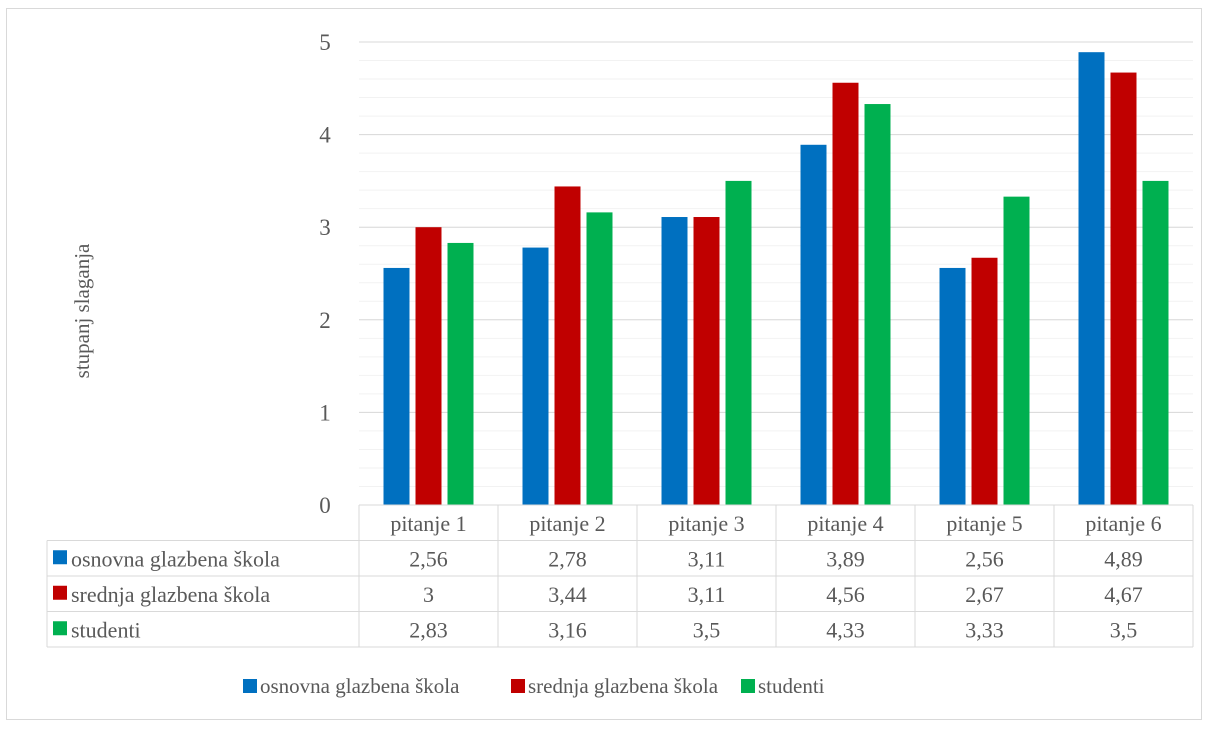  What do you see at coordinates (791, 686) in the screenshot?
I see `legend-label: studenti` at bounding box center [791, 686].